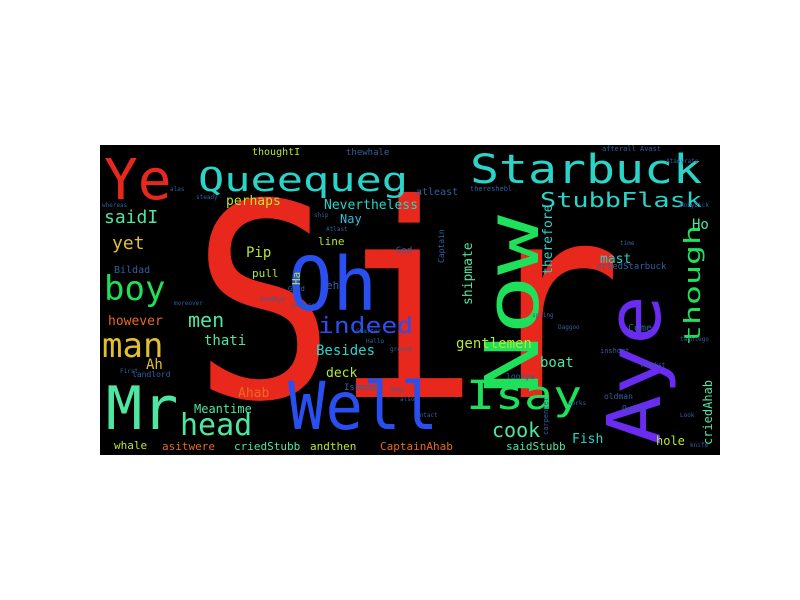 This screenshot has height=600, width=800. Describe the element at coordinates (258, 253) in the screenshot. I see `word-pip: Pip` at that location.